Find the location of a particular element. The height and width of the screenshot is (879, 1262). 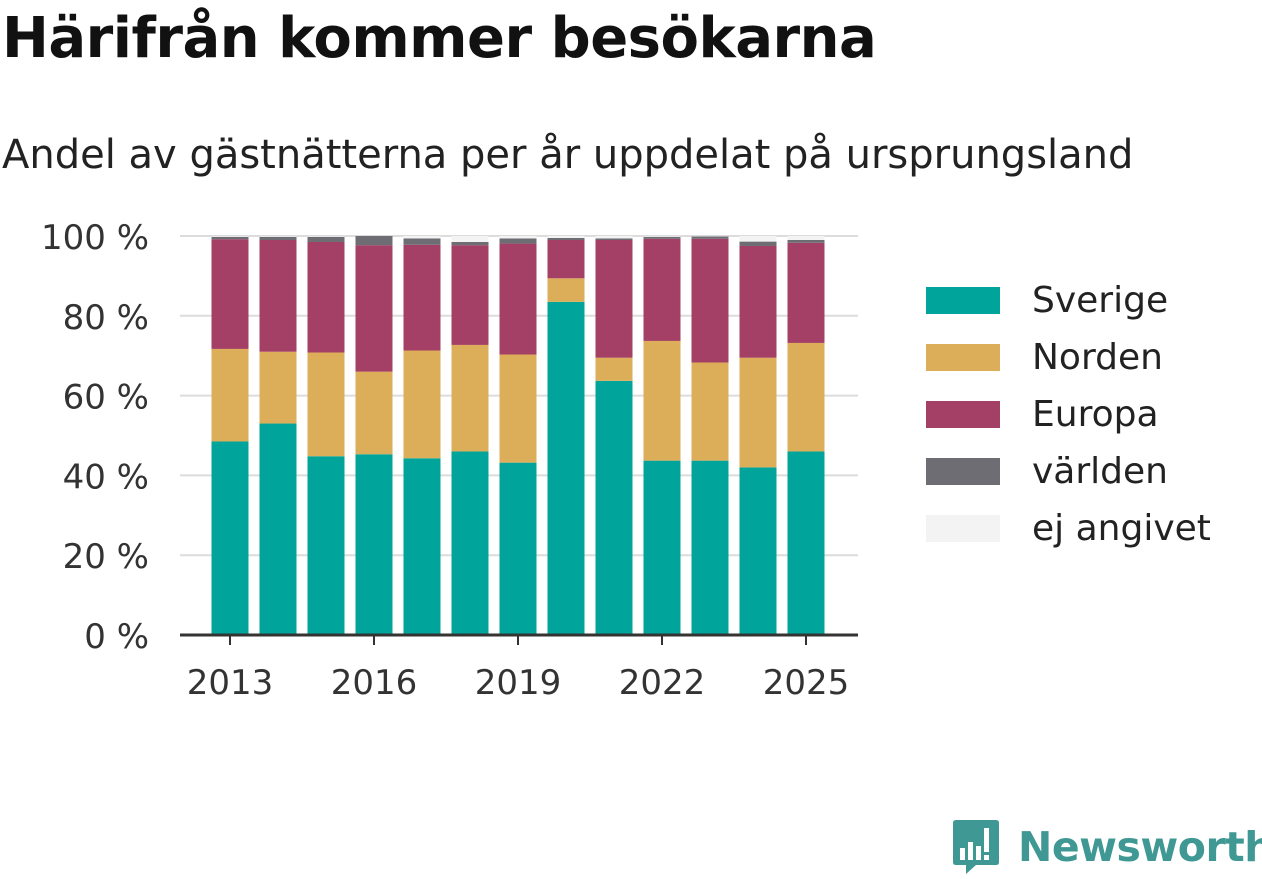

y-tick-label: 100 % is located at coordinates (95, 238).